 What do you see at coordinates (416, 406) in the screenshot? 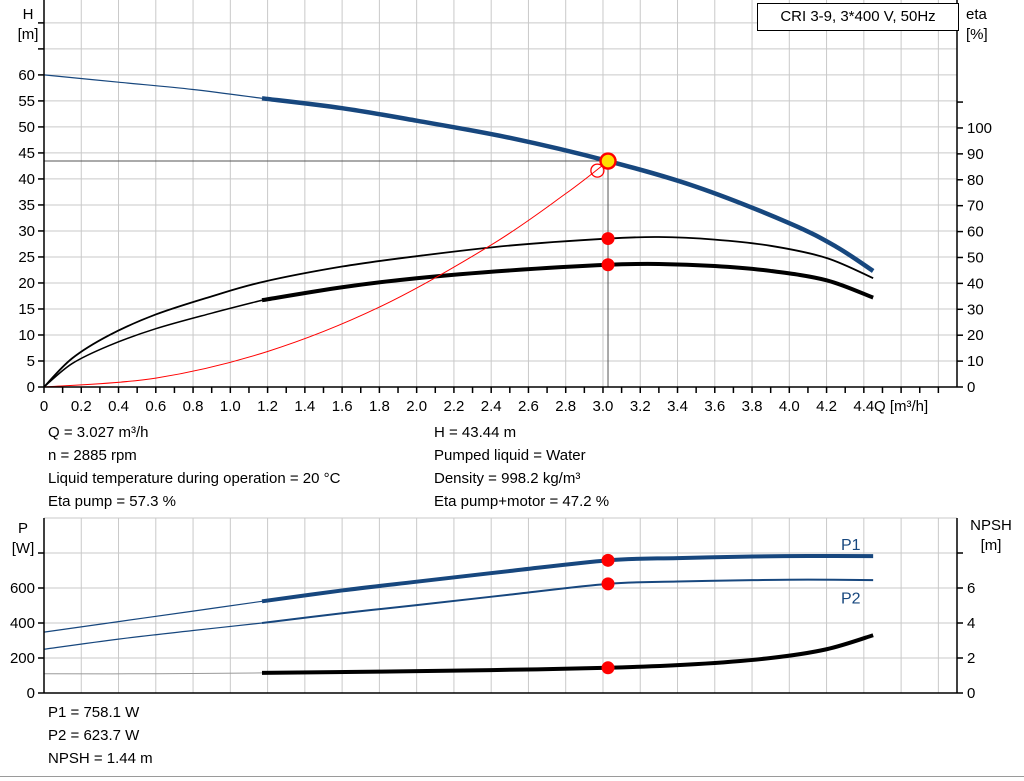
I see `svg-text: 2.0` at bounding box center [416, 406].